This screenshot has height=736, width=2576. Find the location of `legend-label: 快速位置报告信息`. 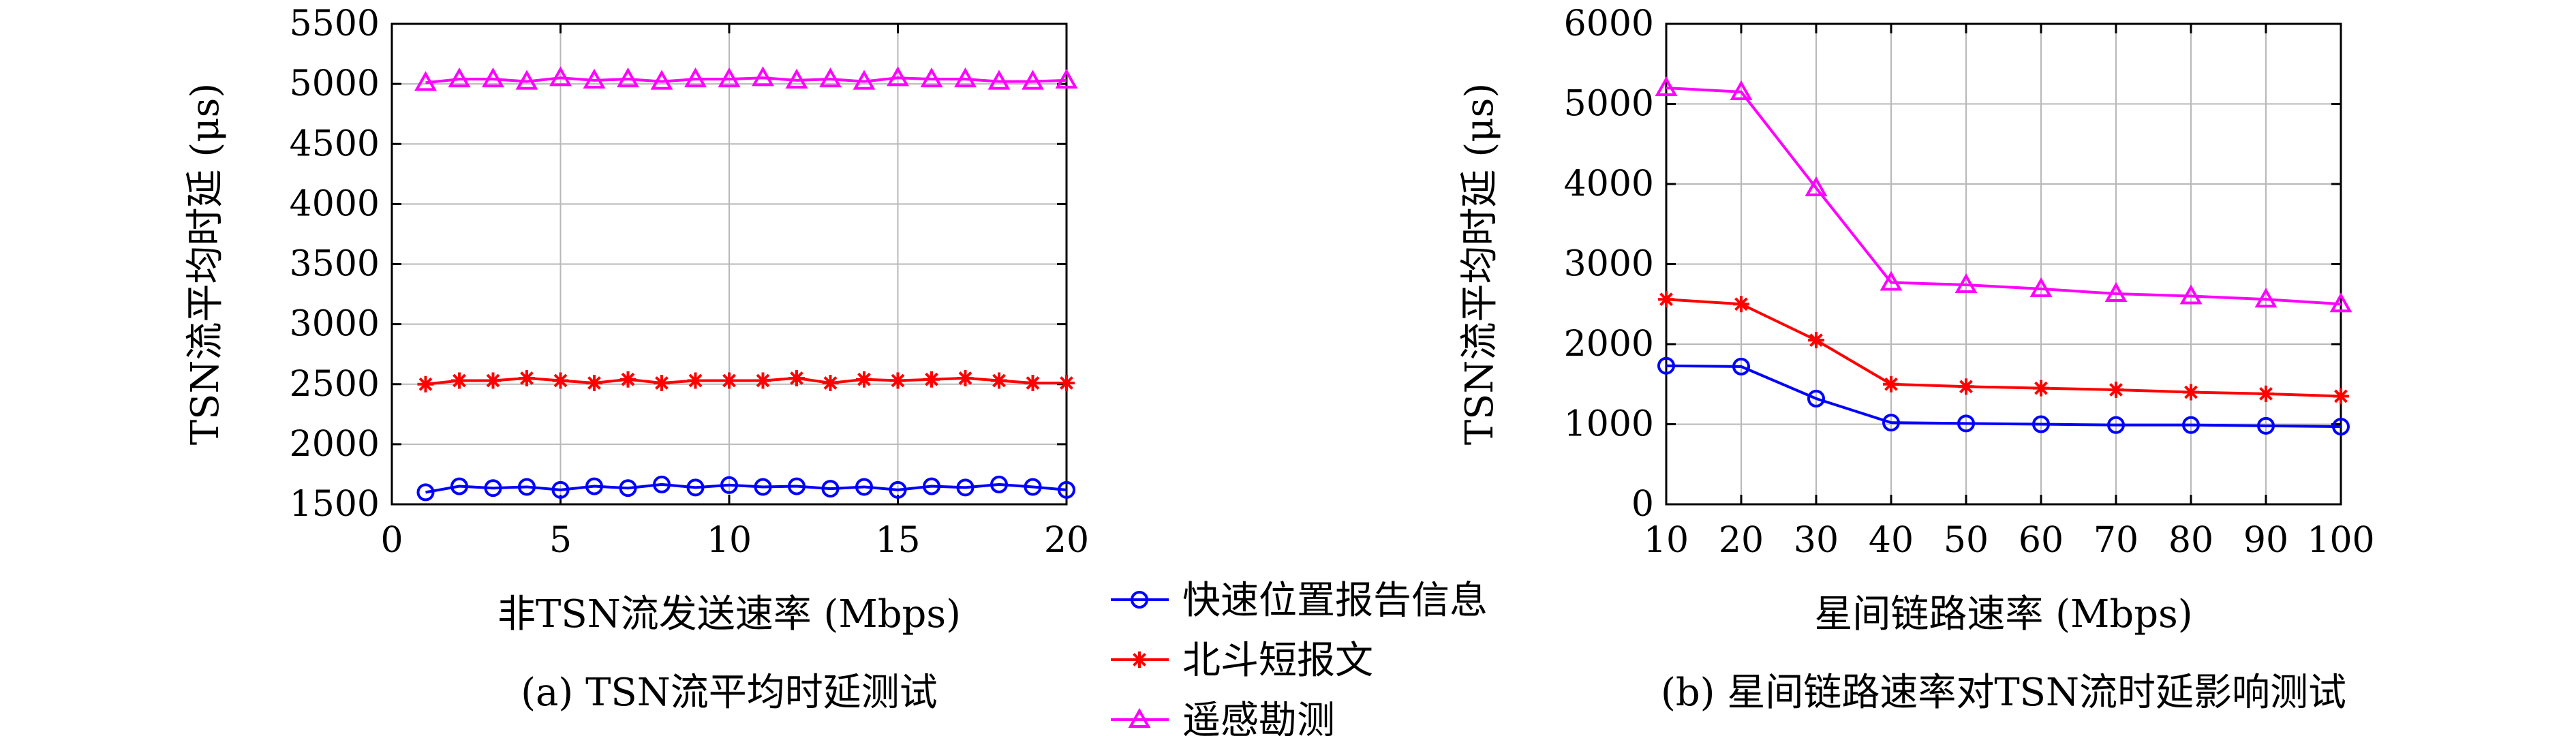

legend-label: 快速位置报告信息 is located at coordinates (1335, 601).